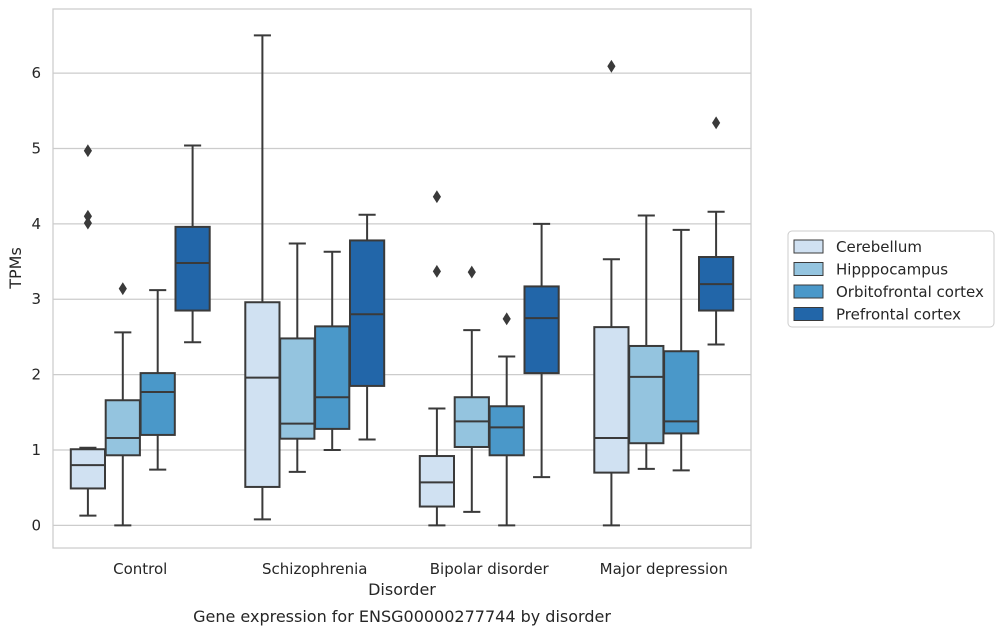  Describe the element at coordinates (36, 148) in the screenshot. I see `y-tick-label: 5` at that location.